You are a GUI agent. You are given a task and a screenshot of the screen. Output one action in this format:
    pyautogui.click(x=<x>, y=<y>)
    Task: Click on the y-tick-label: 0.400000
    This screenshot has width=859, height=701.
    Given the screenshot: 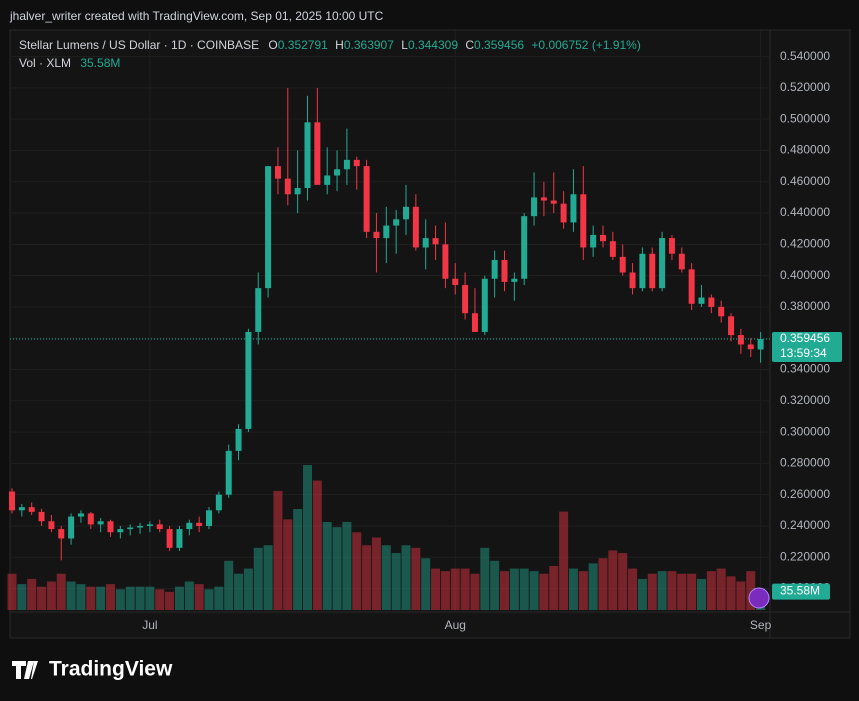 What is the action you would take?
    pyautogui.click(x=805, y=275)
    